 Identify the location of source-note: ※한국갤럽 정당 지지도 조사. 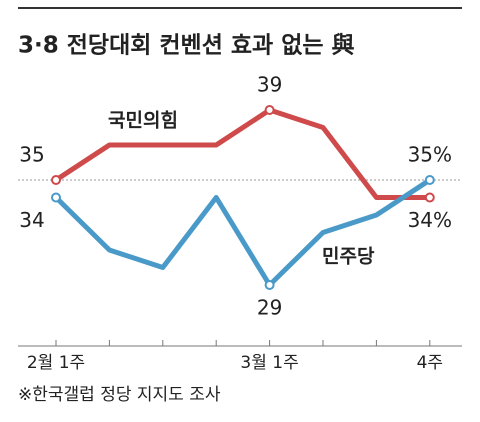
(119, 395).